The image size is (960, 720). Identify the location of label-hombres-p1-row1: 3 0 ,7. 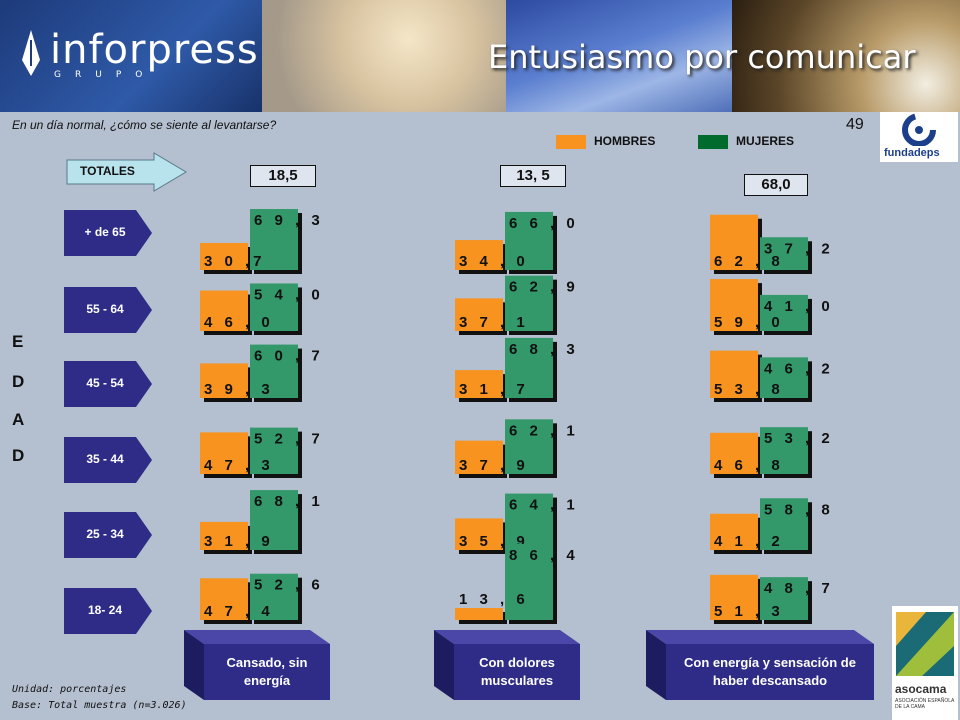
(235, 261).